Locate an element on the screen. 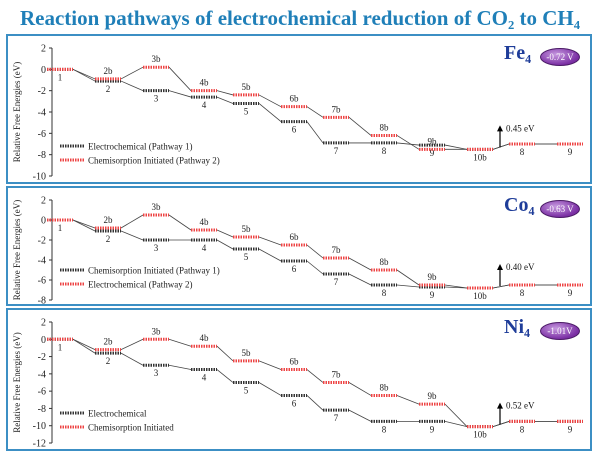 This screenshot has height=457, width=600. legend-label: Electrochemical (Pathway 1) is located at coordinates (140, 147).